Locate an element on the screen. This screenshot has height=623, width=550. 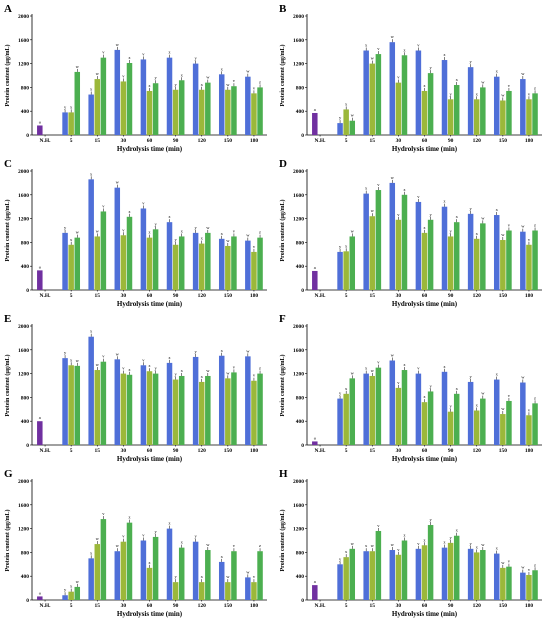
x-tick-label: 5 is located at coordinates (71, 451).